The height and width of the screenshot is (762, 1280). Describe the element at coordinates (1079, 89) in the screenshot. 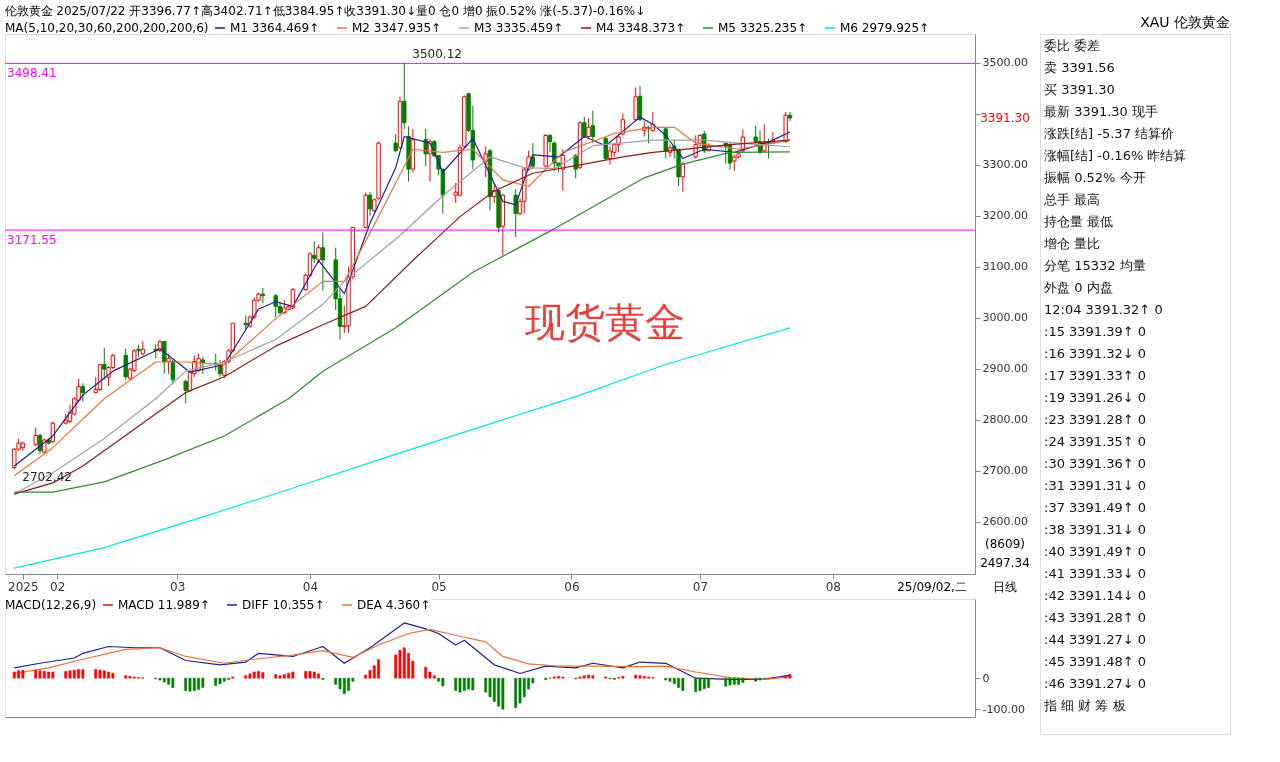

I see `text: 买 3391.30` at that location.